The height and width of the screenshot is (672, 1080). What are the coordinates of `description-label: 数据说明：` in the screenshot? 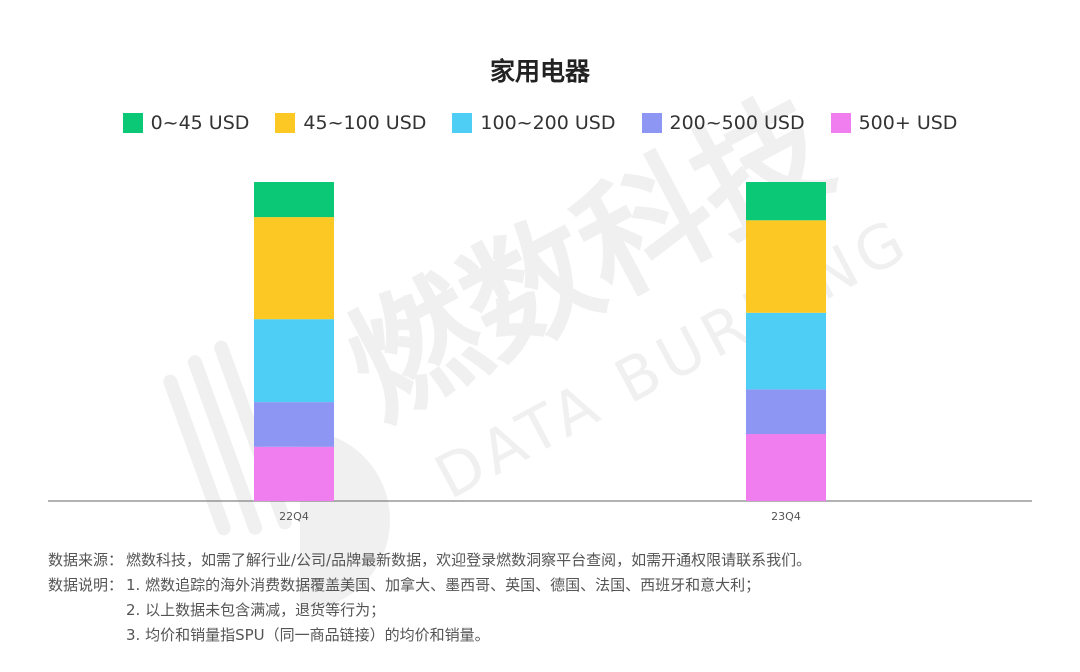 It's located at (86, 585).